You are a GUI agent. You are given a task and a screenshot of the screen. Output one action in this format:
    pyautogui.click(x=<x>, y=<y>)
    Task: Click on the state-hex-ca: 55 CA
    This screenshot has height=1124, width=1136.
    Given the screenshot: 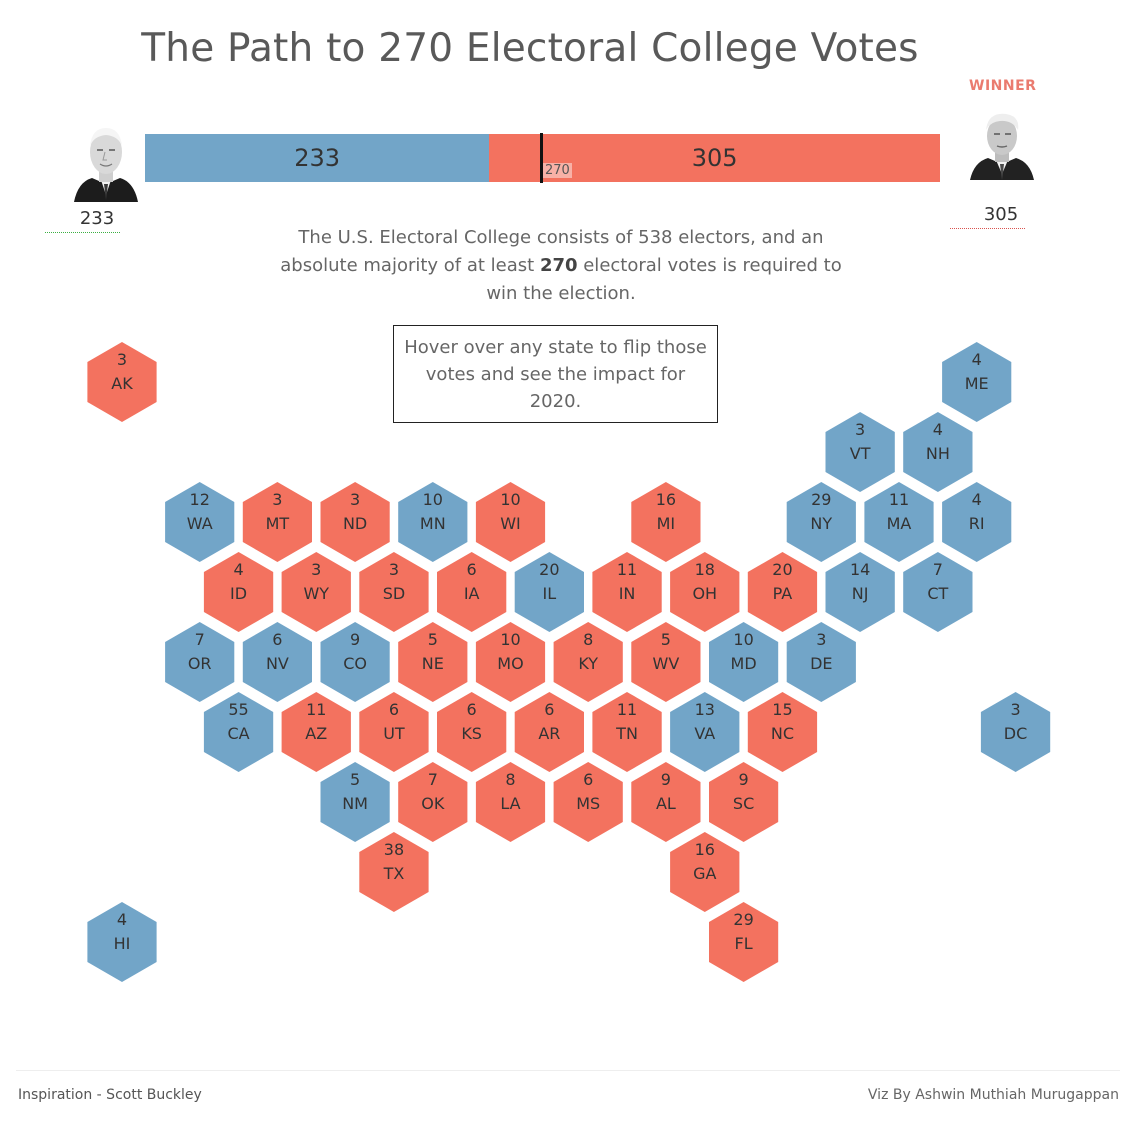 What is the action you would take?
    pyautogui.click(x=238, y=732)
    